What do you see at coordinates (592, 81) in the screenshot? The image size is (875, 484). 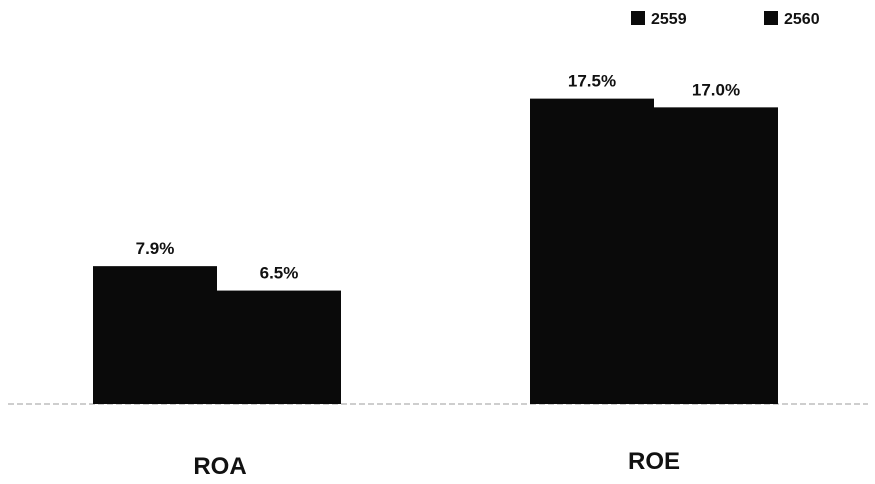 I see `data-label-roe-2559: 17.5%` at bounding box center [592, 81].